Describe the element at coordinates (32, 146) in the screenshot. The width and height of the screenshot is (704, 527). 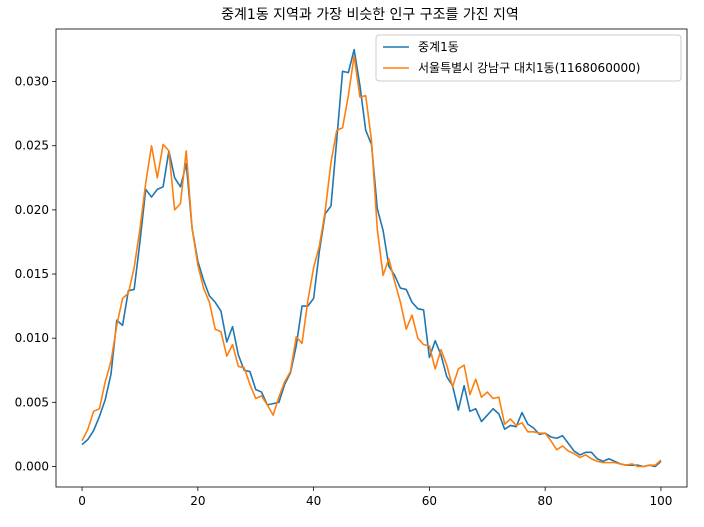
I see `y-tick-label: 0.025` at that location.